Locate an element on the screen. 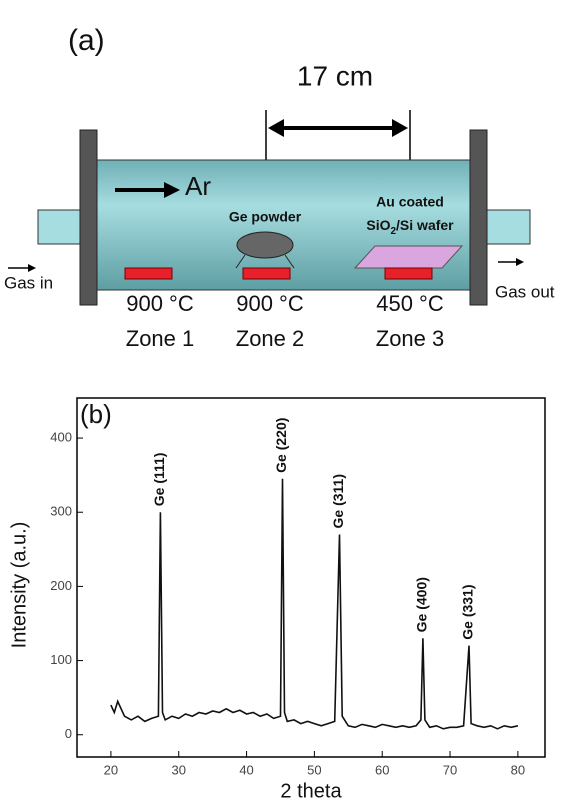 This screenshot has height=806, width=577. substrate-text: SiO is located at coordinates (378, 225).